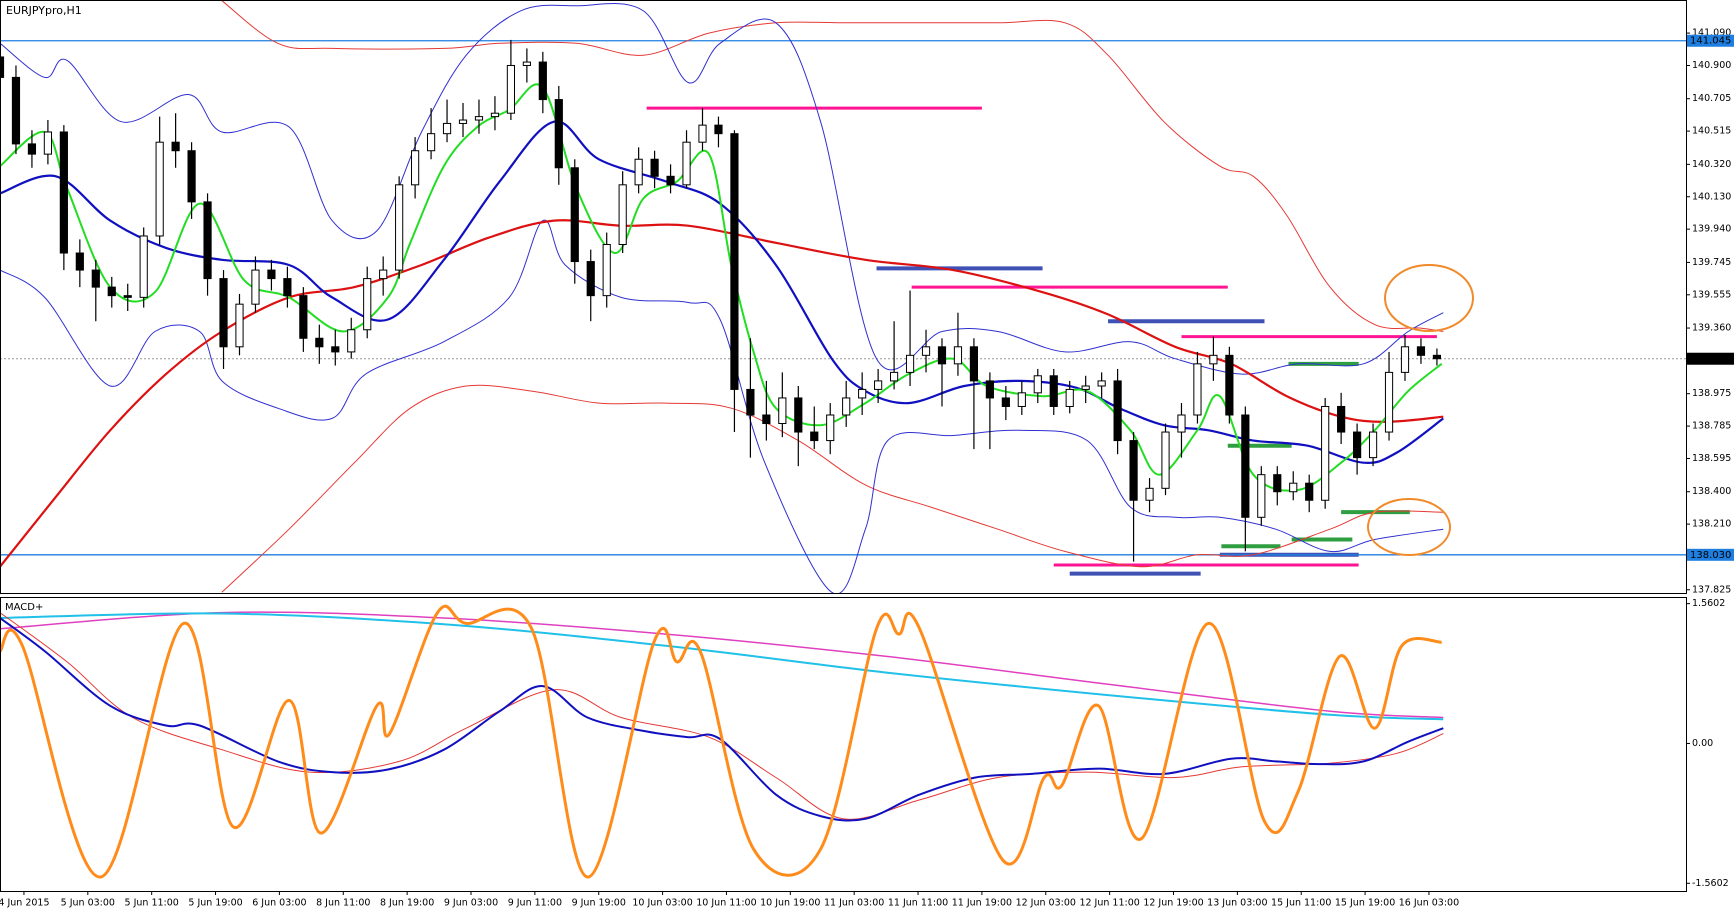 The width and height of the screenshot is (1734, 912). I want to click on hline-label-bg, so click(1710, 40).